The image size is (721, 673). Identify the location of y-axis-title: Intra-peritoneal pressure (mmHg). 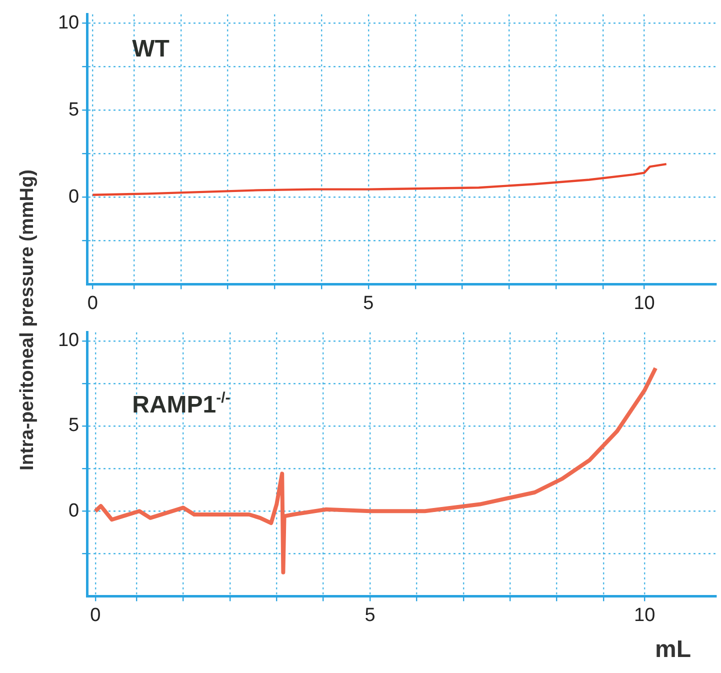
(28, 320).